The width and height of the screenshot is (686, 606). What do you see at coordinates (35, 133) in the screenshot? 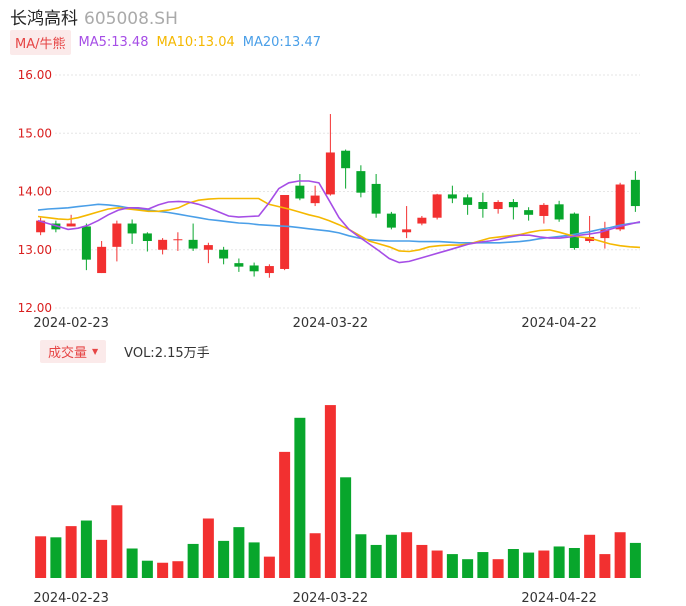
I see `price-tick-label: 15.00` at bounding box center [35, 133].